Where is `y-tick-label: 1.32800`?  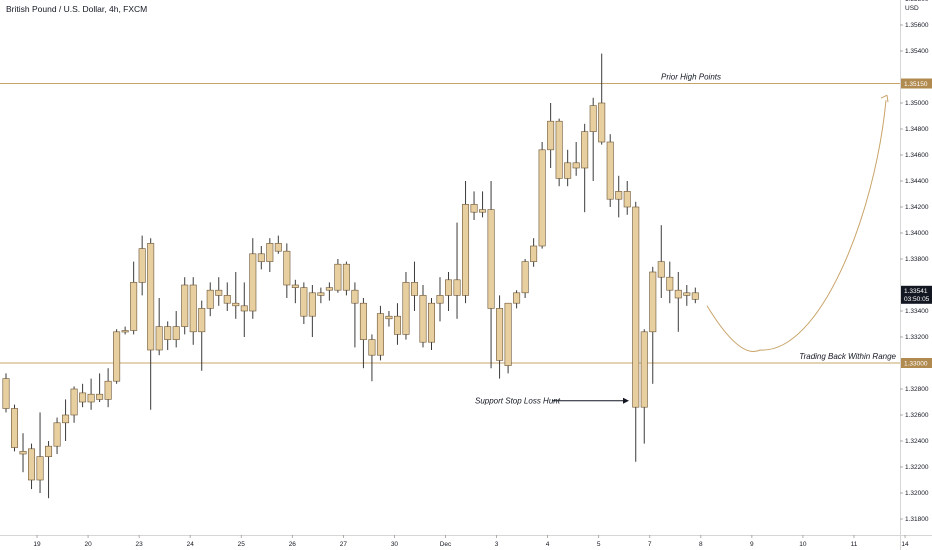 y-tick-label: 1.32800 is located at coordinates (917, 389).